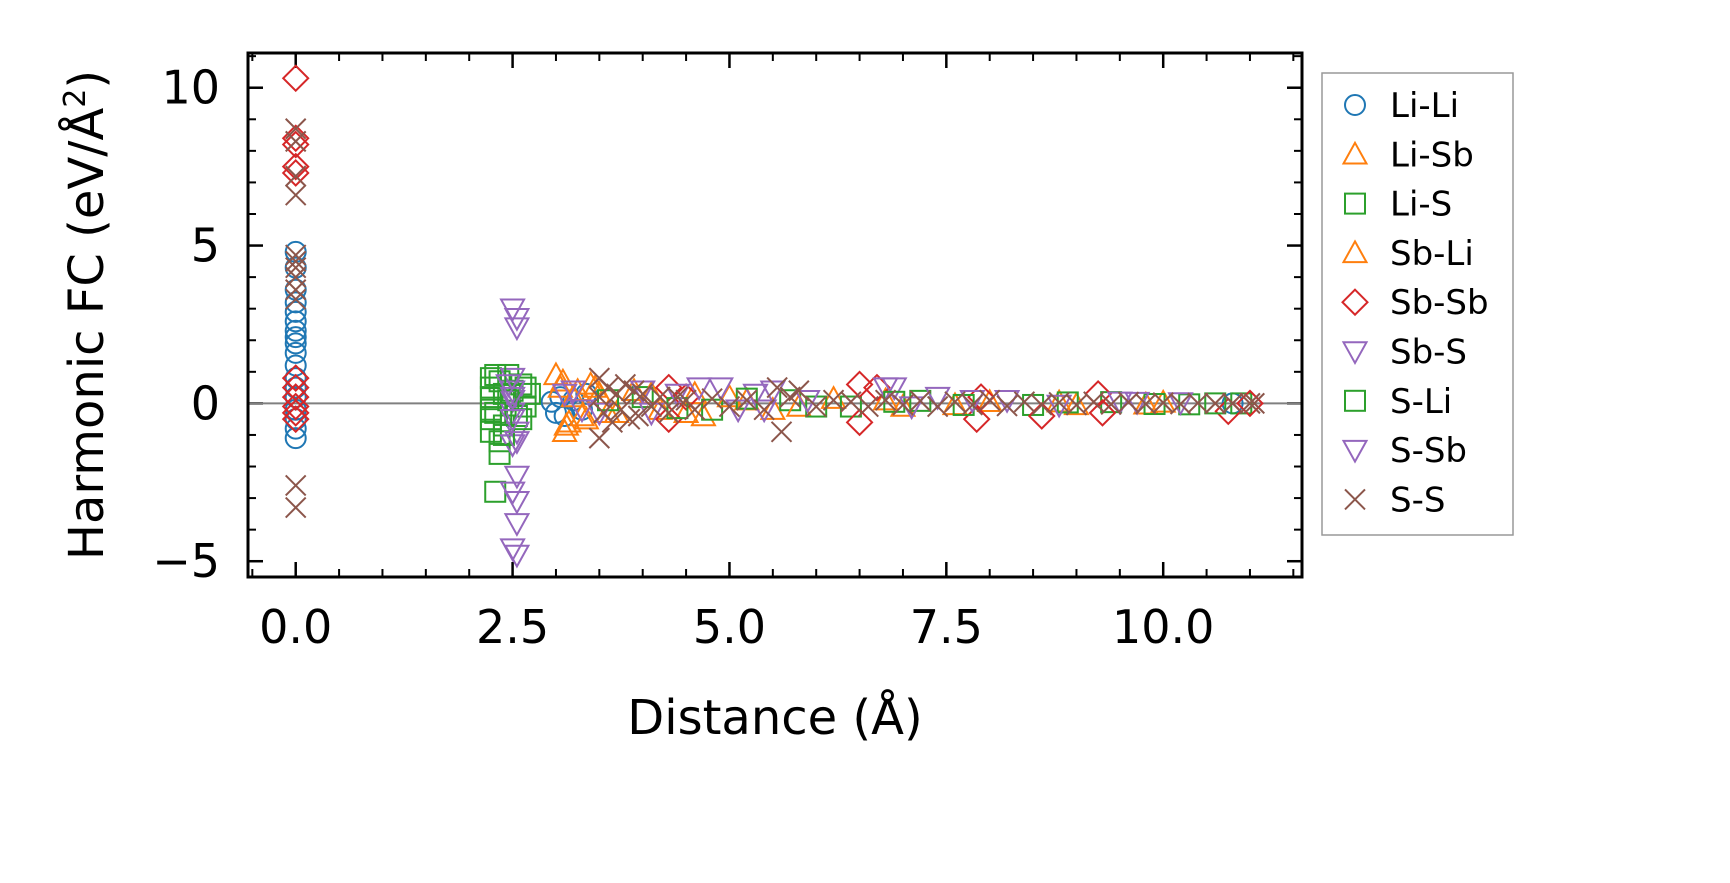 This screenshot has height=883, width=1730. I want to click on y-axis-title-superscript: 2, so click(75, 98).